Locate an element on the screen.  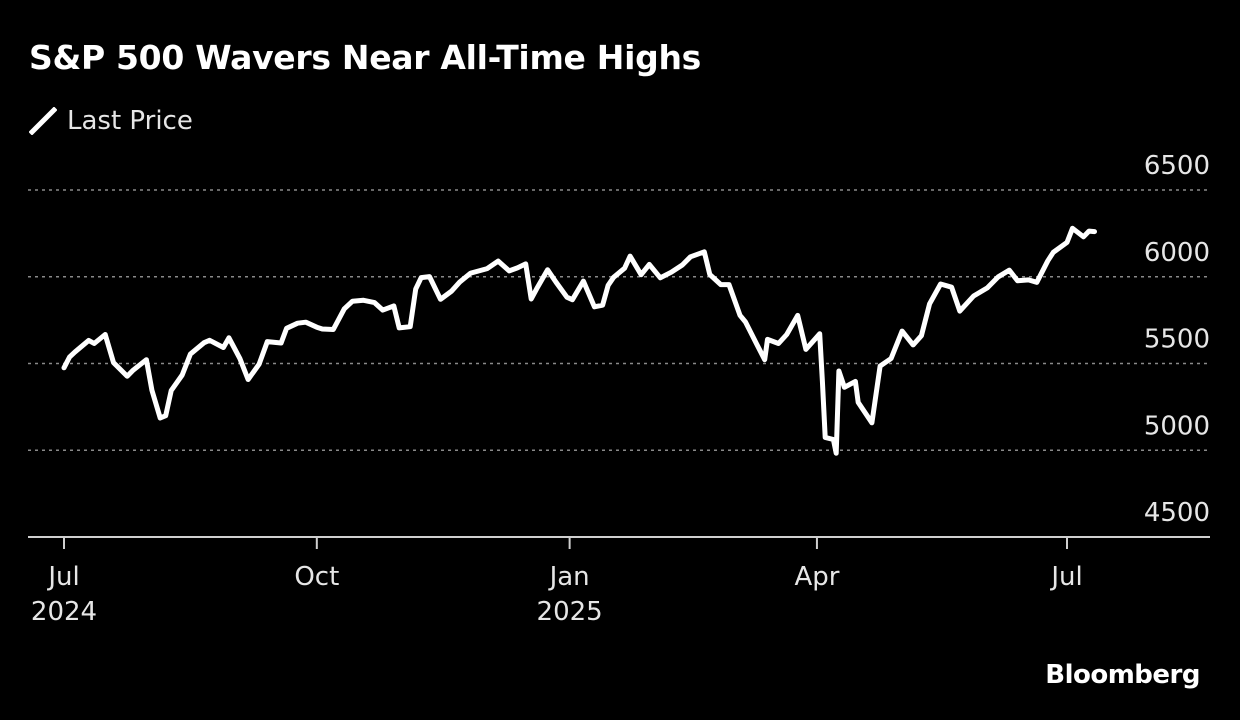
x-tick-label: Oct is located at coordinates (316, 577).